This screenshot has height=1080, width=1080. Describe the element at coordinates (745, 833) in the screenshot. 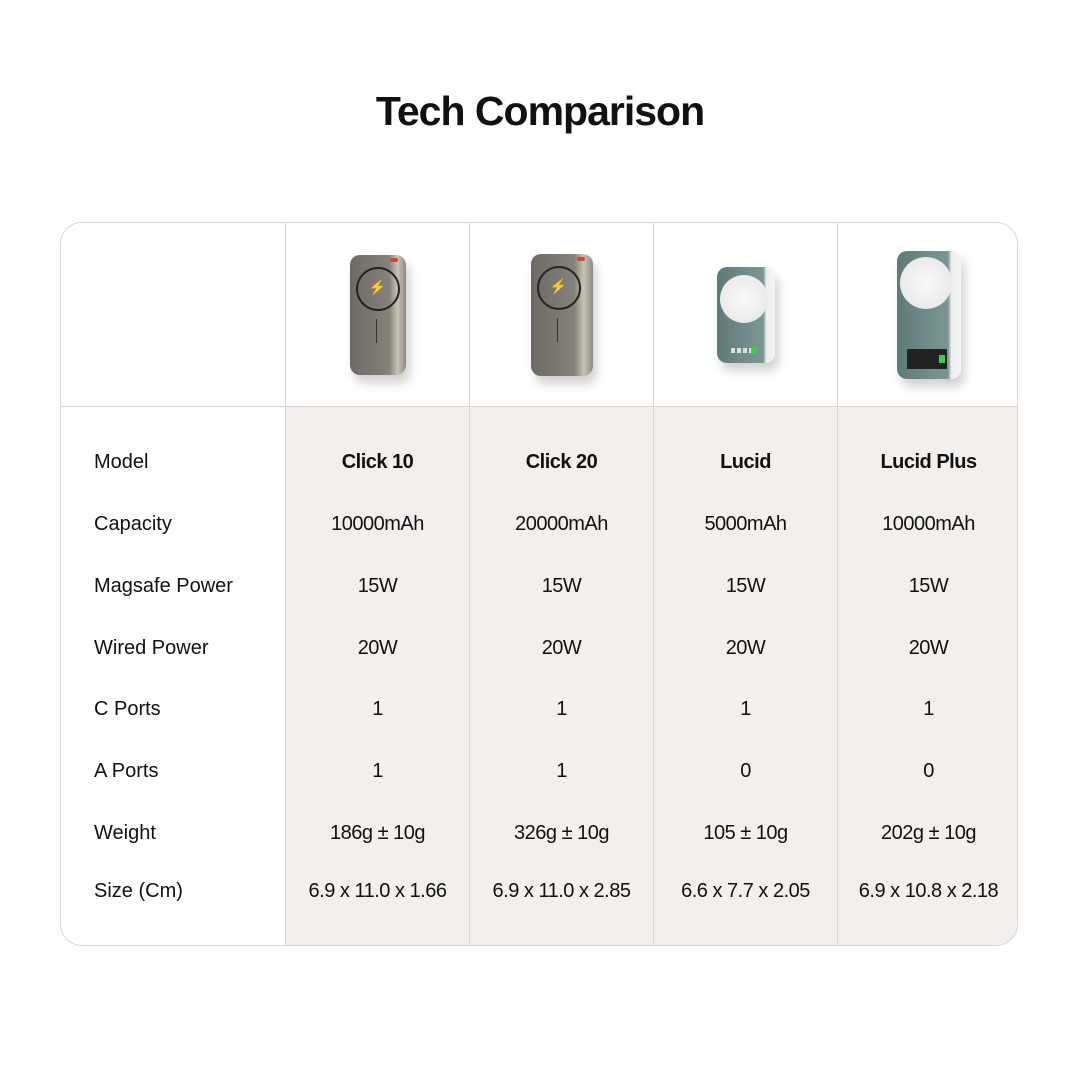

I see `weight-value: 105 ± 10g` at that location.